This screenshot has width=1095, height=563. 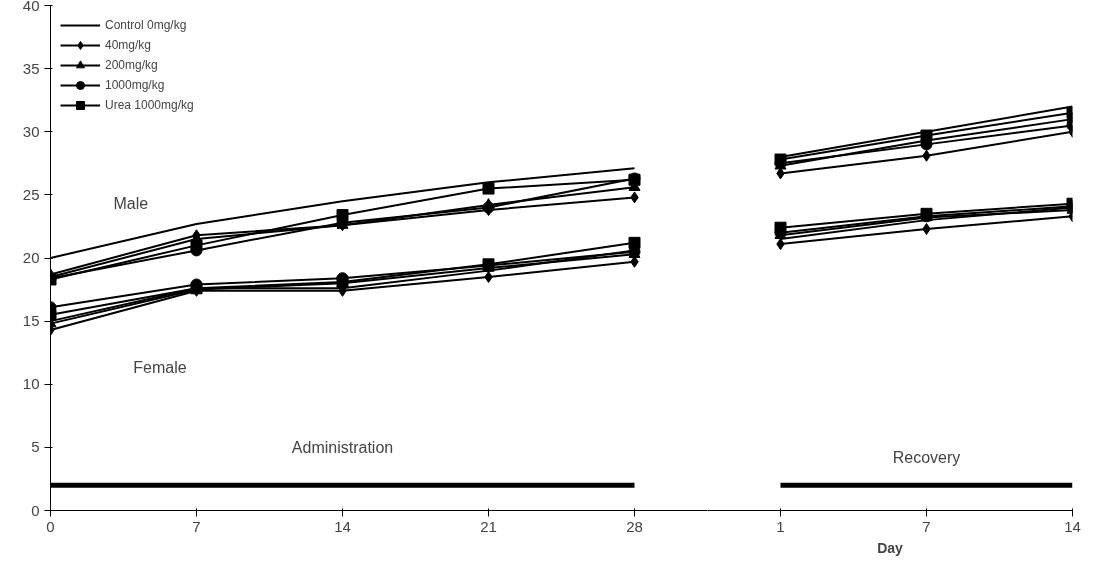 What do you see at coordinates (146, 25) in the screenshot?
I see `legend-label: Control 0mg/kg` at bounding box center [146, 25].